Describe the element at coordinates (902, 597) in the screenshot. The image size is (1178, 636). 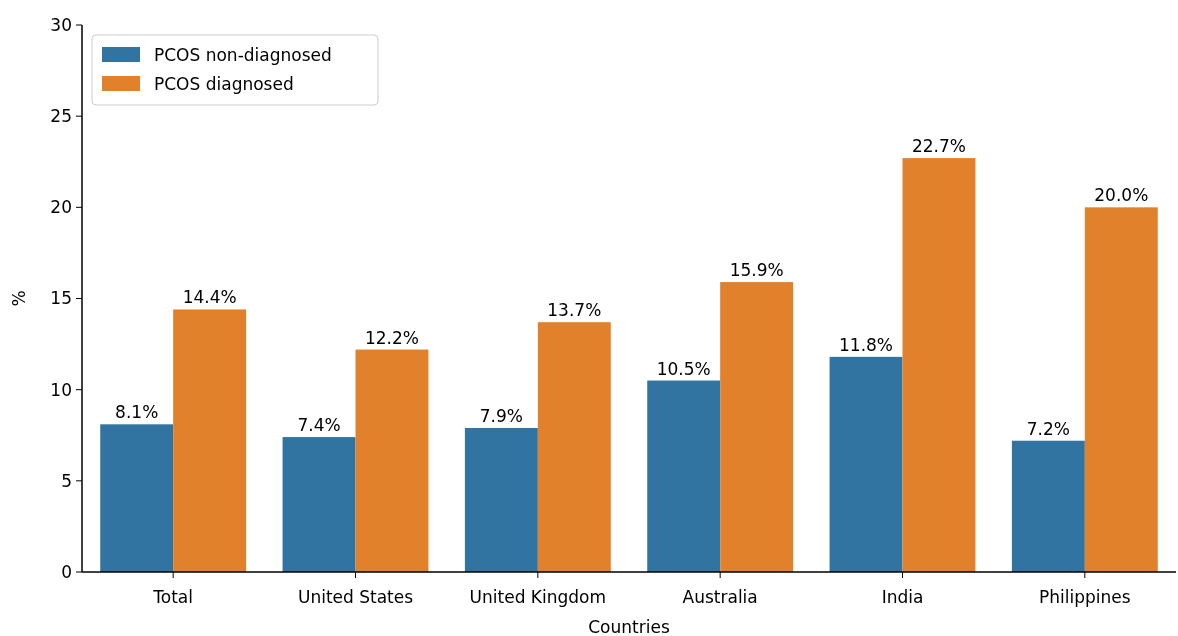
I see `x-tick-label: India` at that location.